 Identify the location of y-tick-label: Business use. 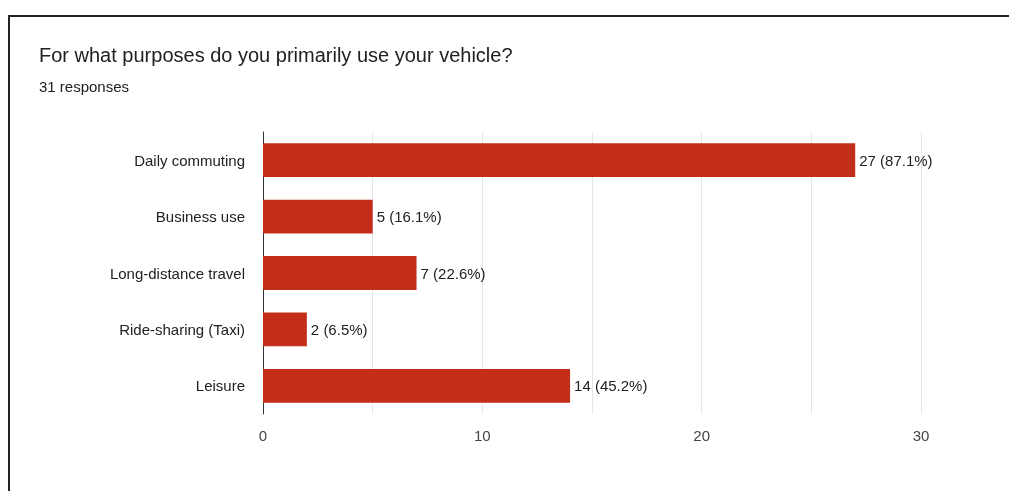
(200, 217).